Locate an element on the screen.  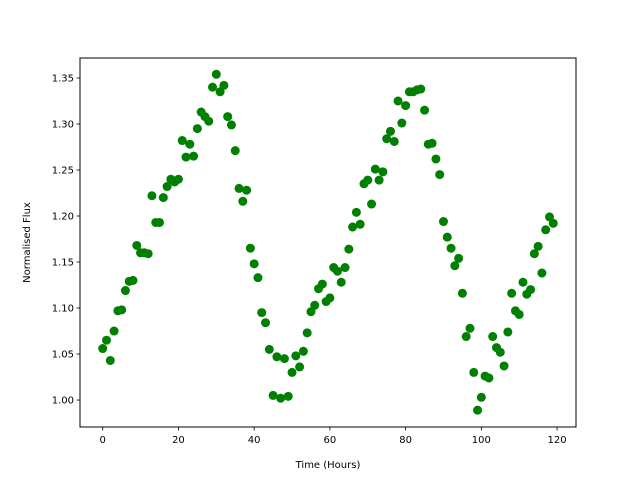
y-tick-label: 1.10 is located at coordinates (63, 309).